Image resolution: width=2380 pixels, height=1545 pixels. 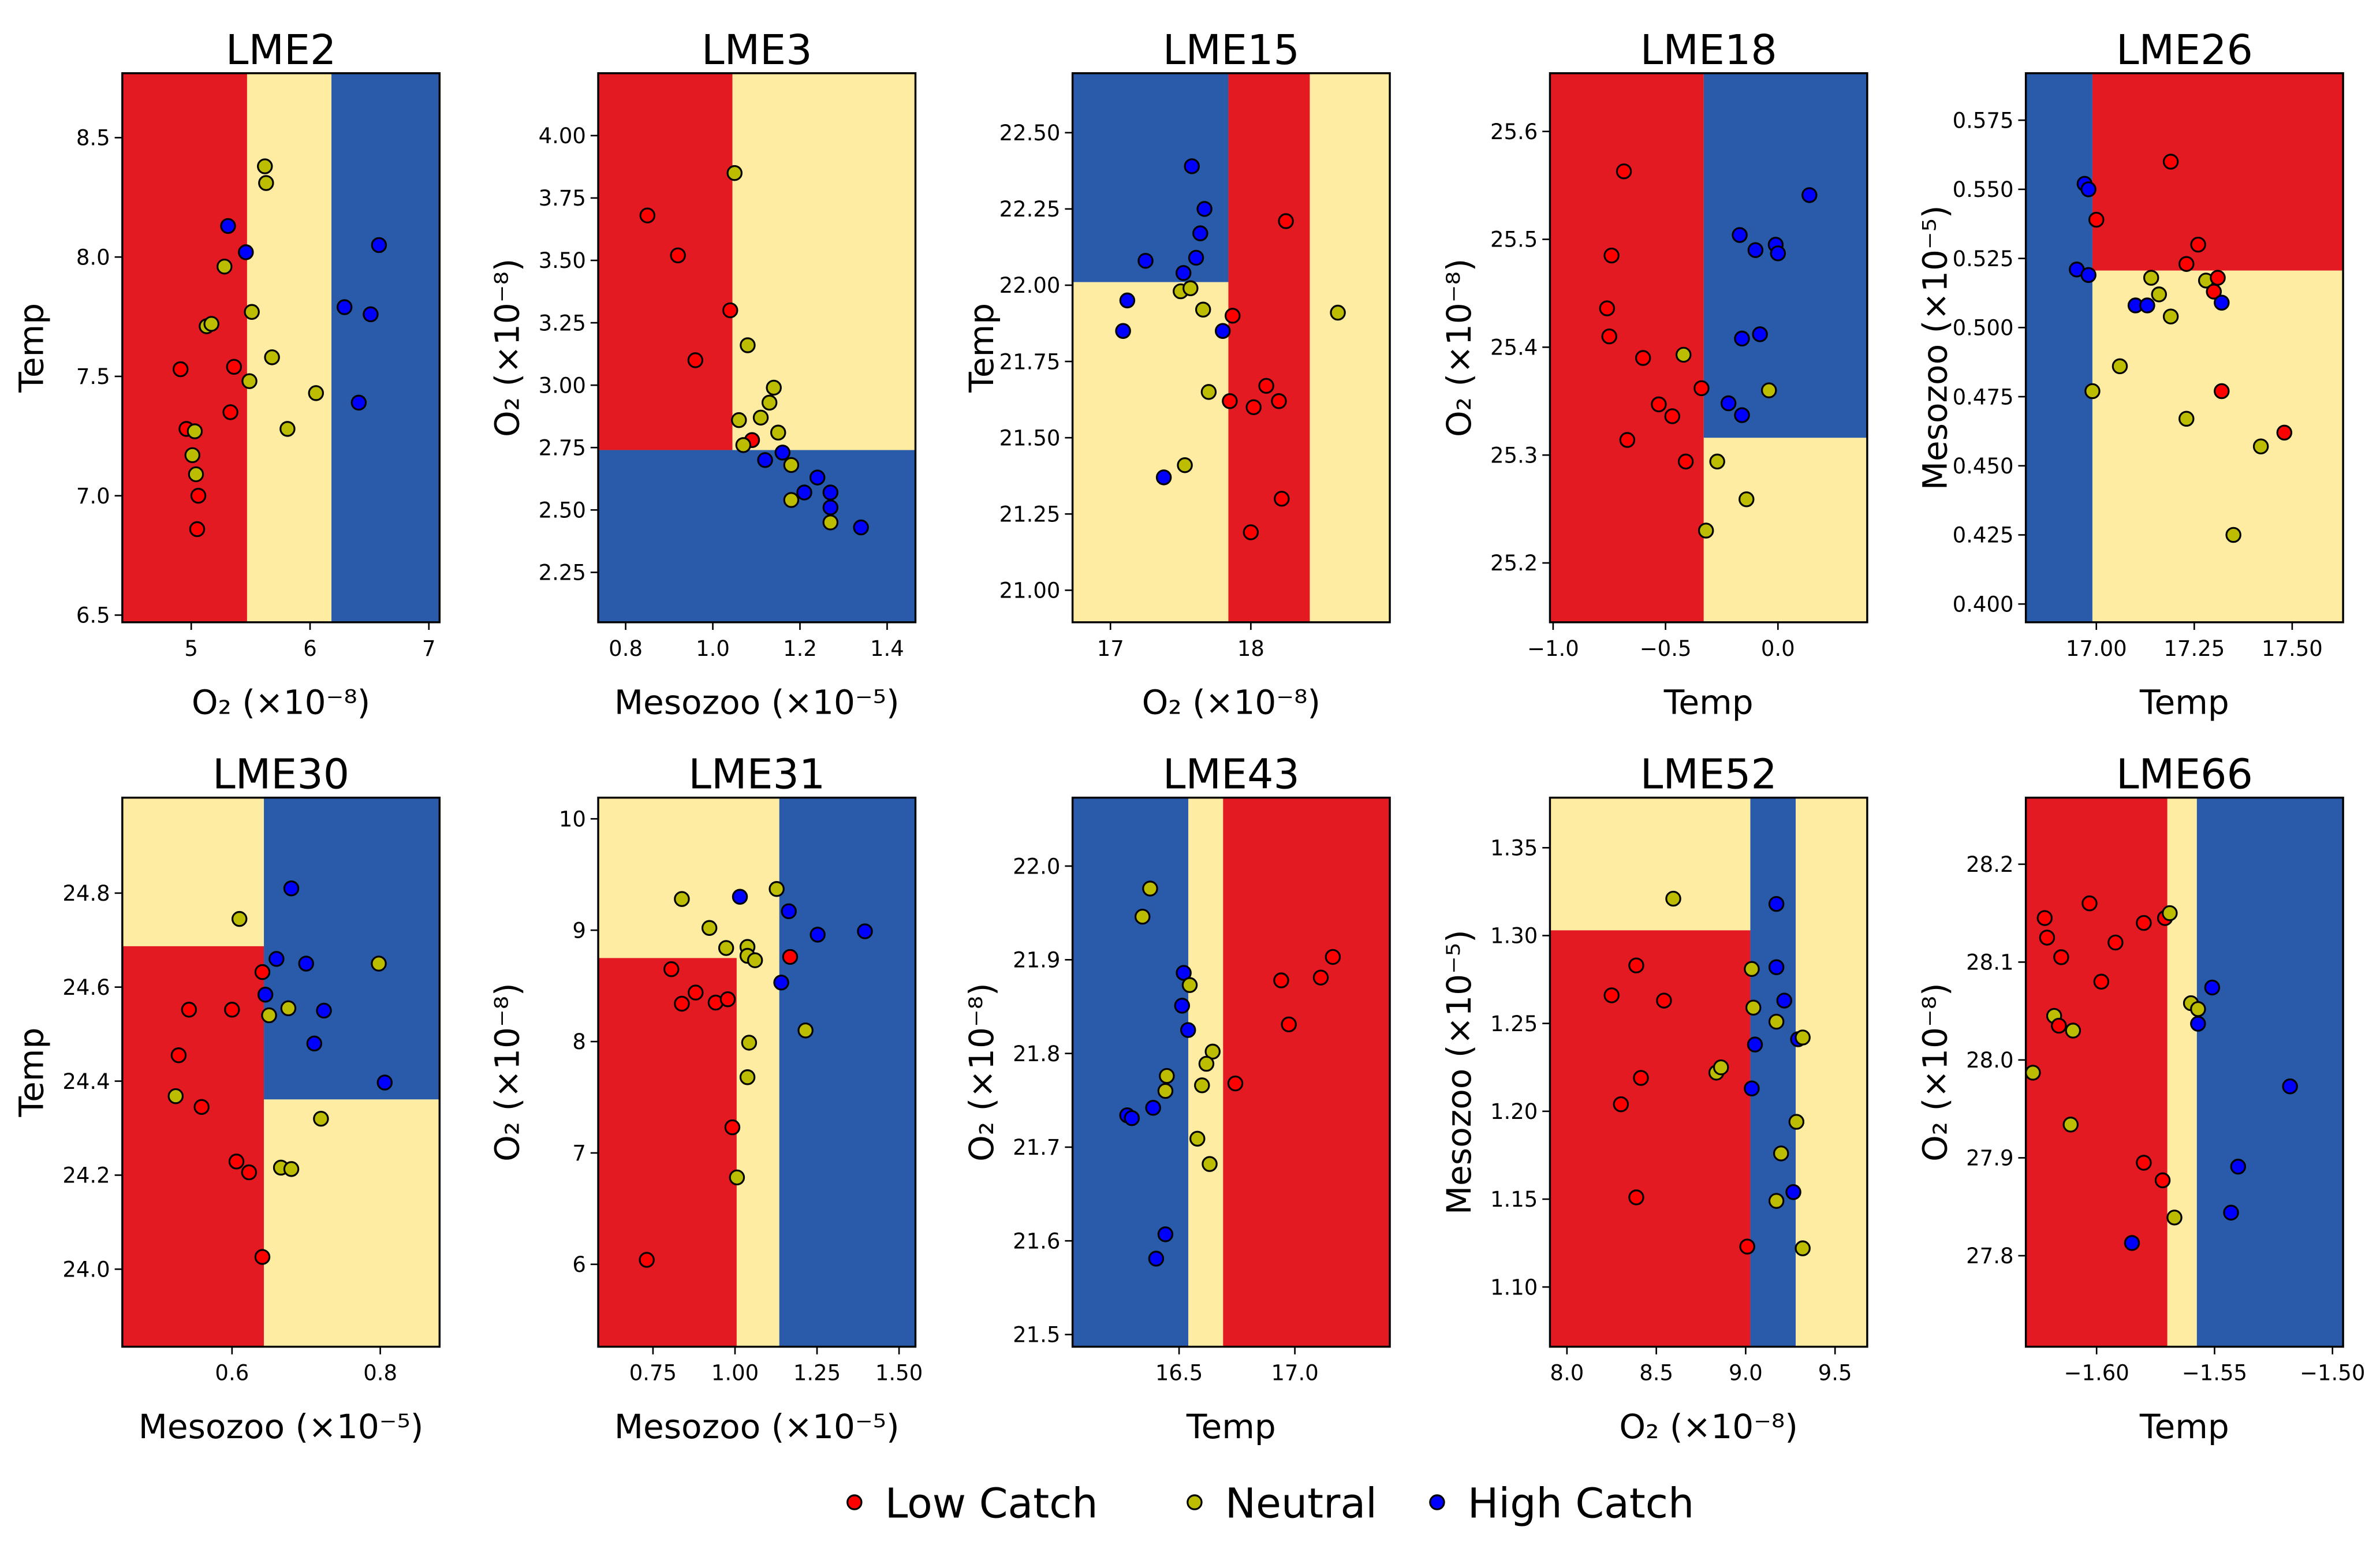 I want to click on y-axis-label: Temp, so click(x=981, y=348).